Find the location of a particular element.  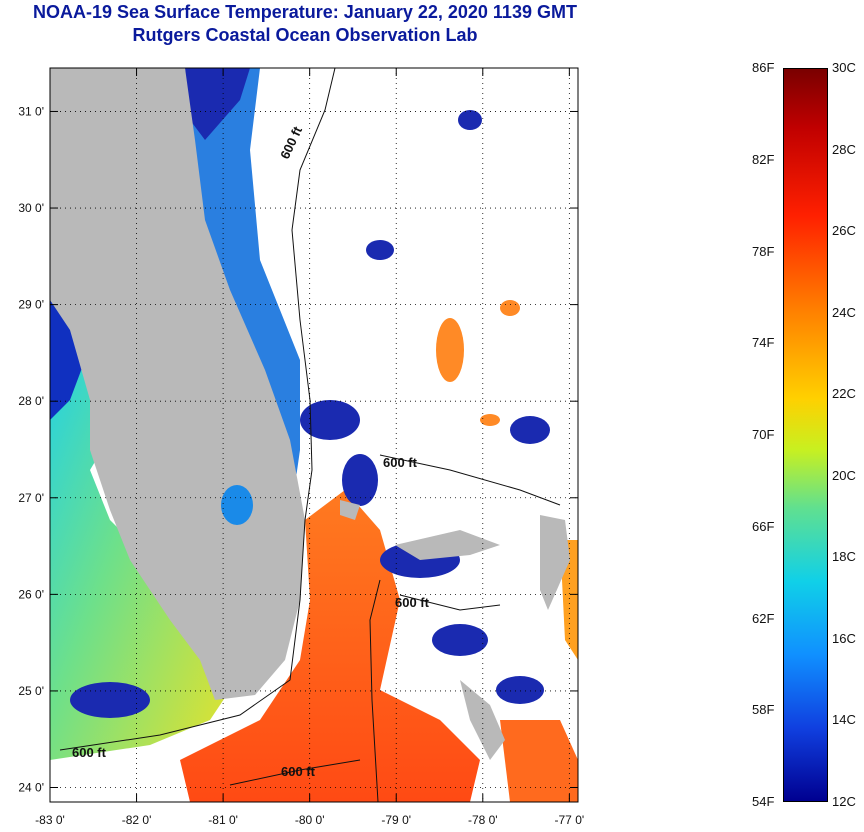

lake-okeechobee is located at coordinates (237, 505).